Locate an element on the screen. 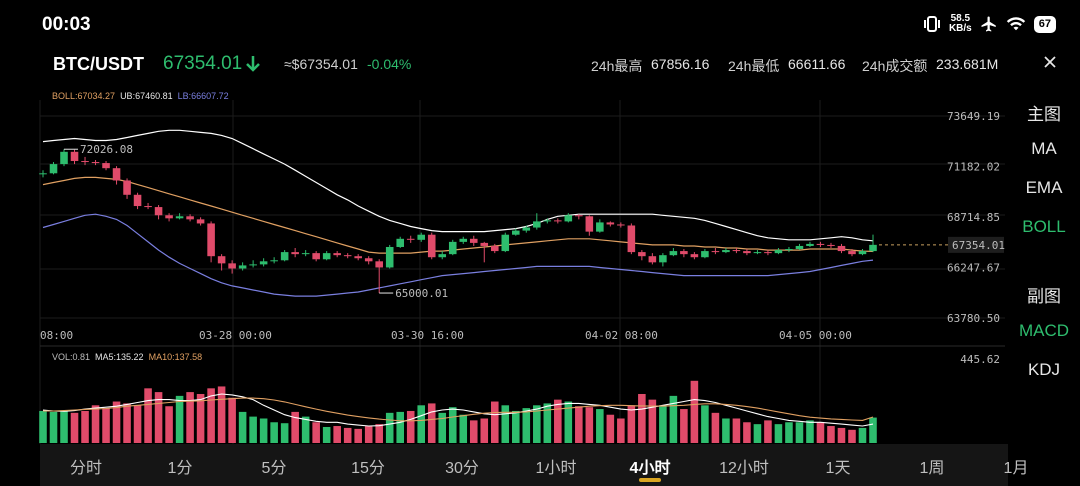  trading-pair: BTC/USDT is located at coordinates (98, 64).